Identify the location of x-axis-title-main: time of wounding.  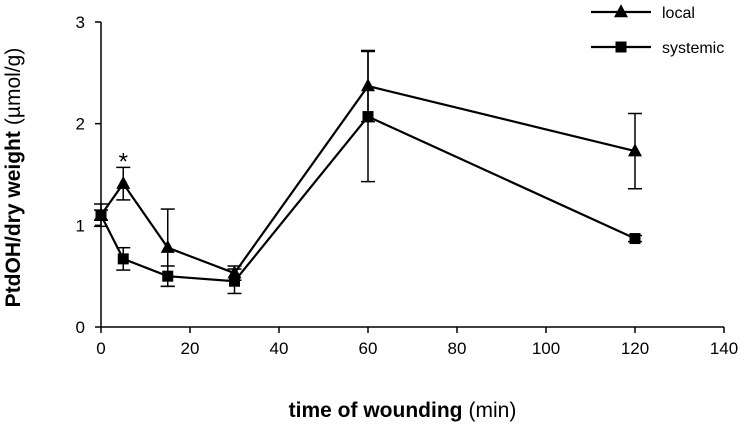
(376, 410).